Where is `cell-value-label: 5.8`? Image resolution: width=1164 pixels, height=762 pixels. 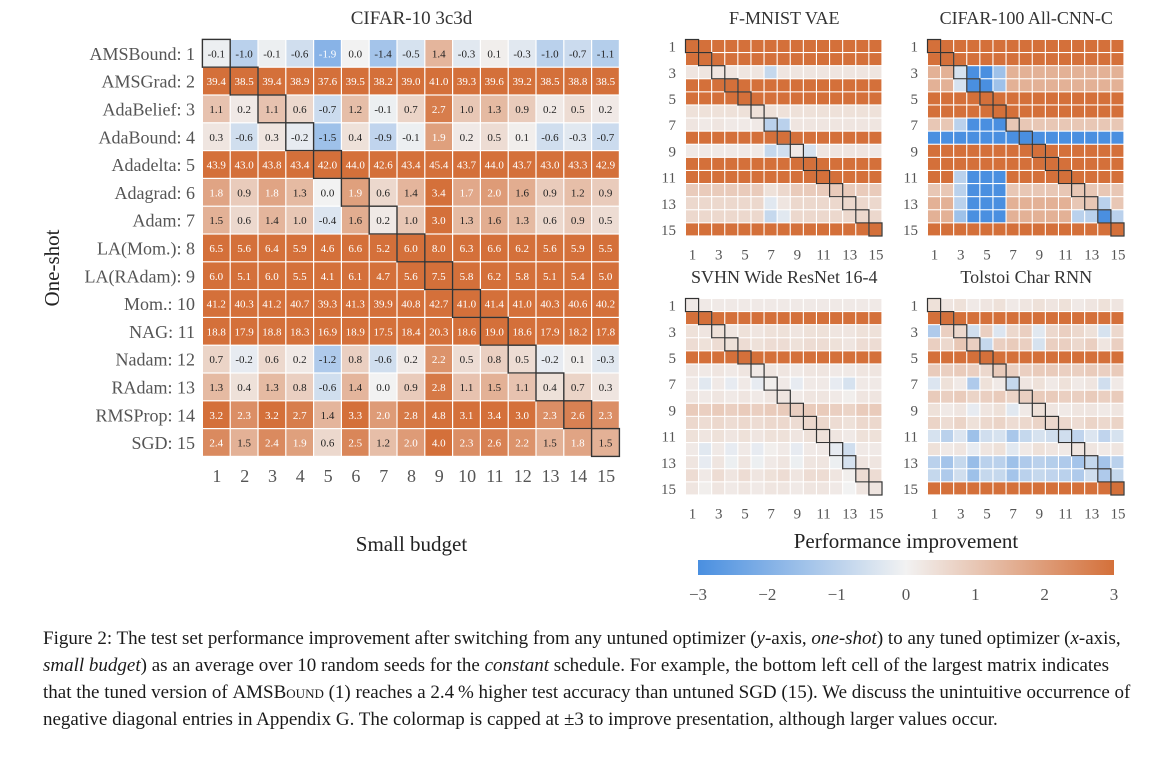
cell-value-label: 5.8 is located at coordinates (467, 277).